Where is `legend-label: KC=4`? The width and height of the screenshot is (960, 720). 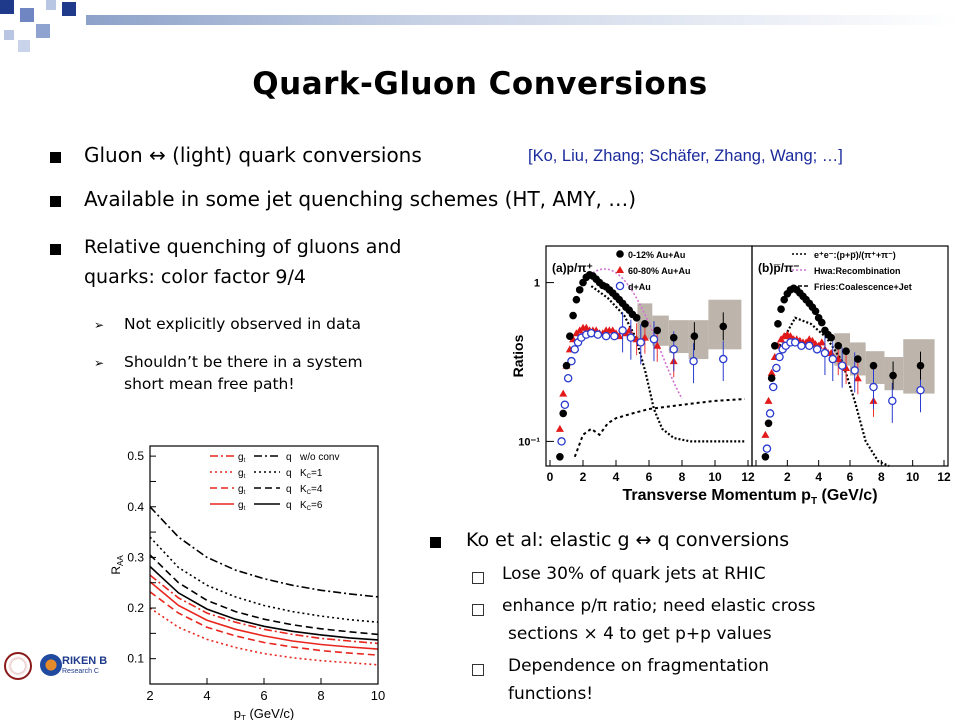 legend-label: KC=4 is located at coordinates (311, 490).